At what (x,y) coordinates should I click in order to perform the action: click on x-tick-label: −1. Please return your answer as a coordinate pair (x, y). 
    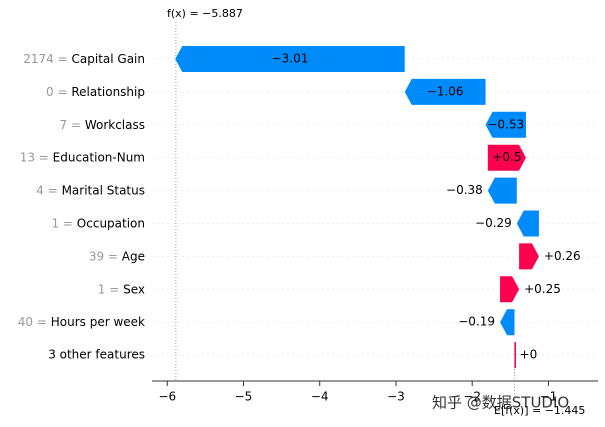
    Looking at the image, I should click on (549, 397).